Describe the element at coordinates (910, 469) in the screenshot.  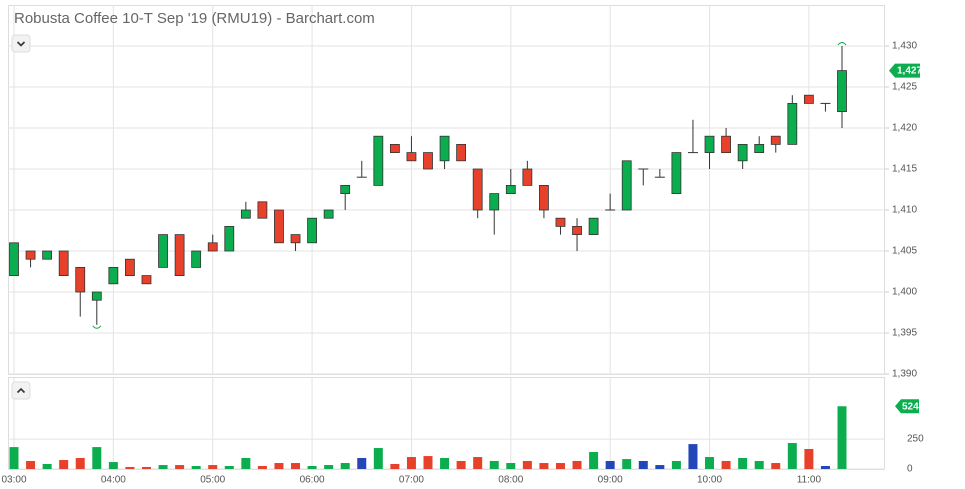
I see `y-tick-label: 0` at that location.